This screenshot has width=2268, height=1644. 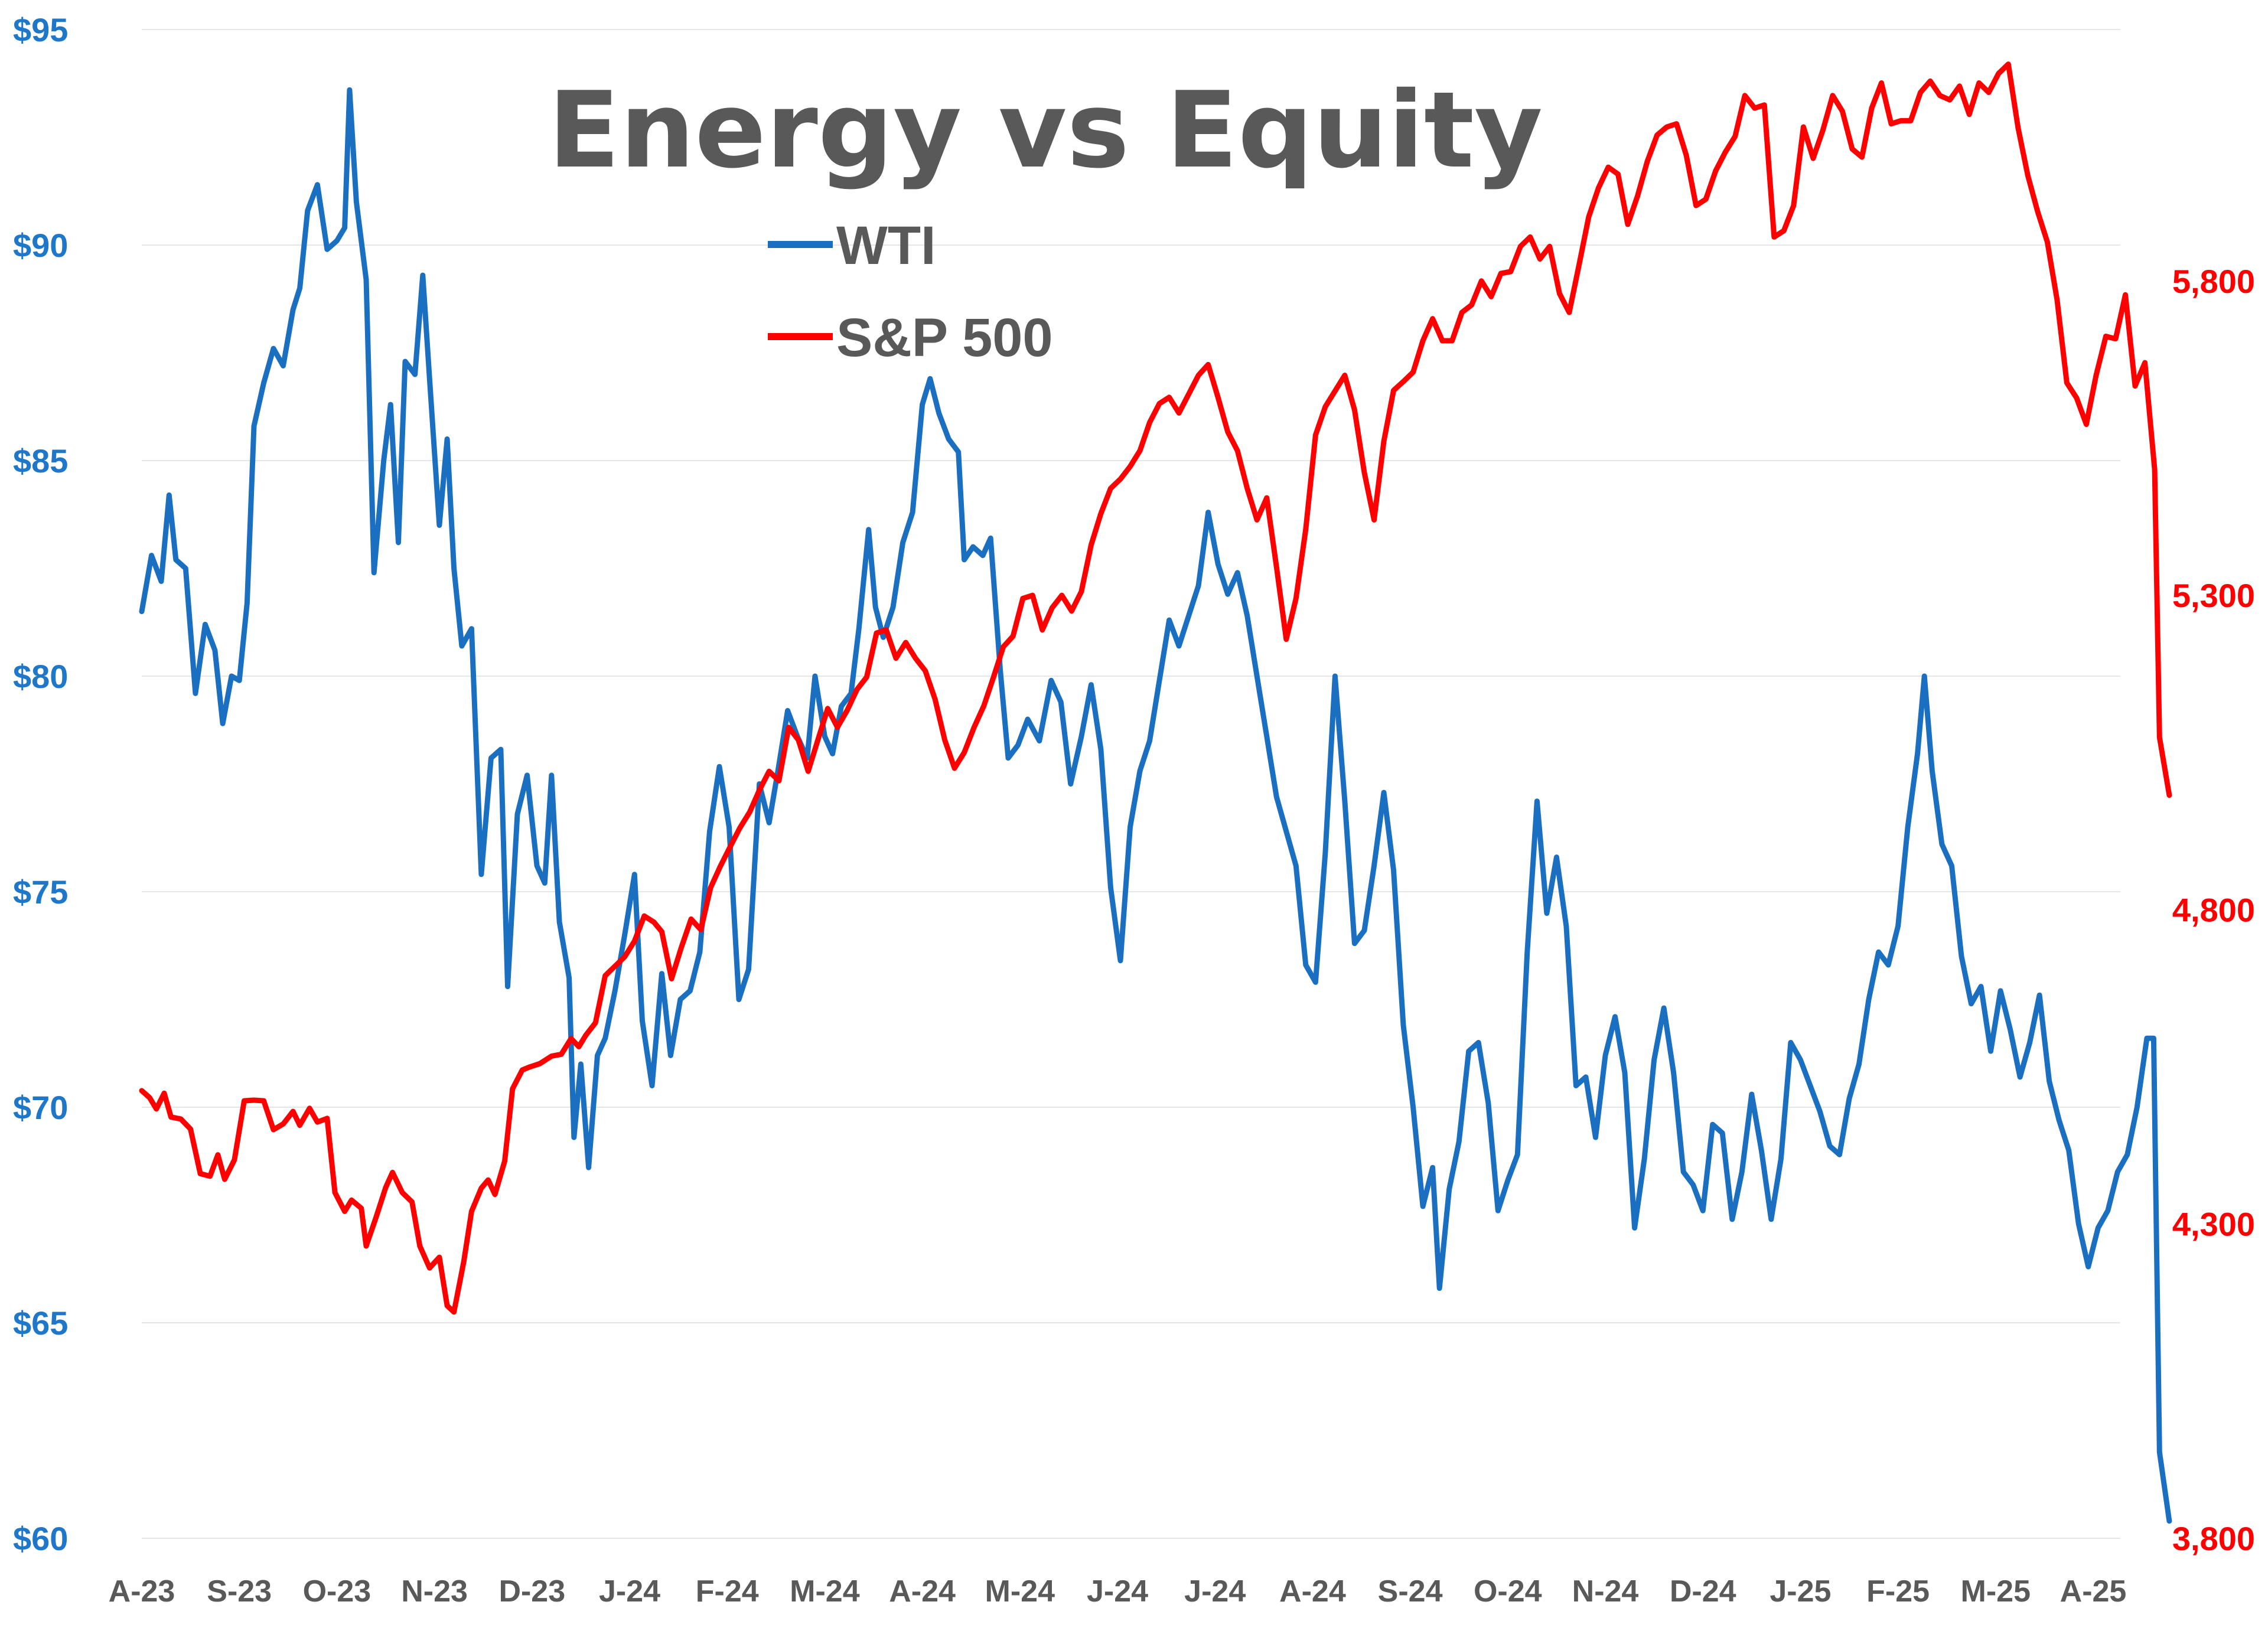 I want to click on y-right-tick-label: 5,800, so click(x=2213, y=281).